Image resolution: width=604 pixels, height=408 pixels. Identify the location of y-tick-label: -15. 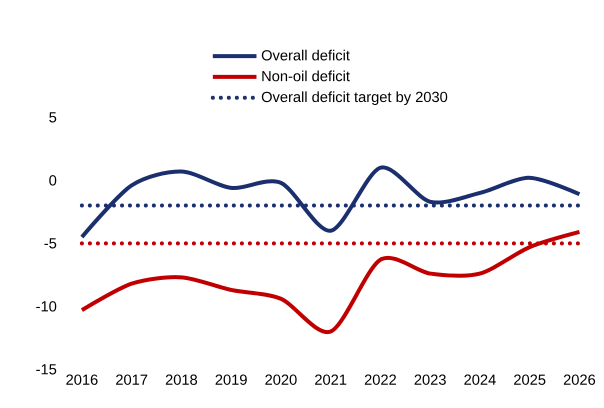
(46, 369).